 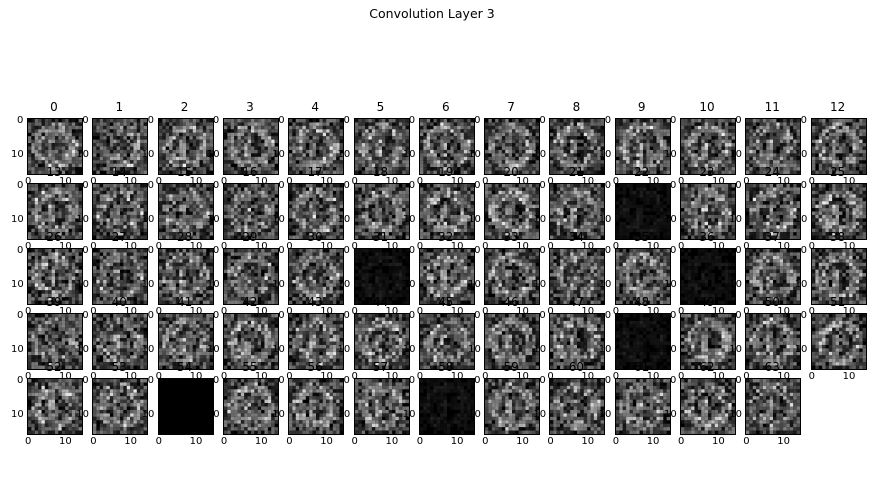 What do you see at coordinates (315, 367) in the screenshot?
I see `panel-index-label: 56` at bounding box center [315, 367].